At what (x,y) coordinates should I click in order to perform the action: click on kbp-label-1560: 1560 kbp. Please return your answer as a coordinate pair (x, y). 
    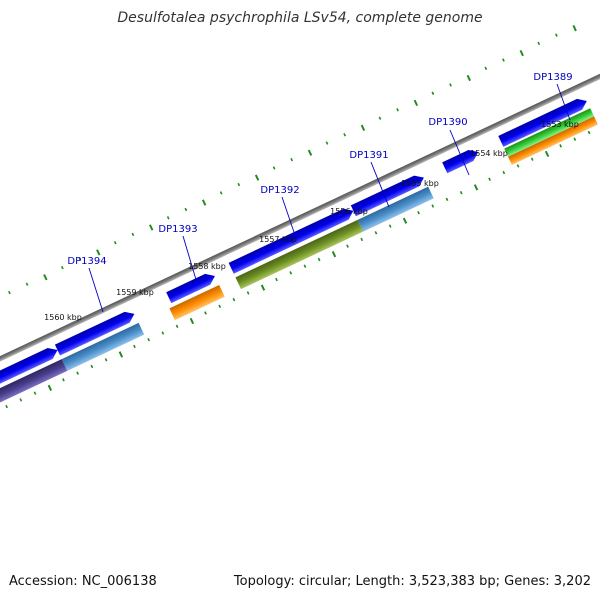
    Looking at the image, I should click on (63, 317).